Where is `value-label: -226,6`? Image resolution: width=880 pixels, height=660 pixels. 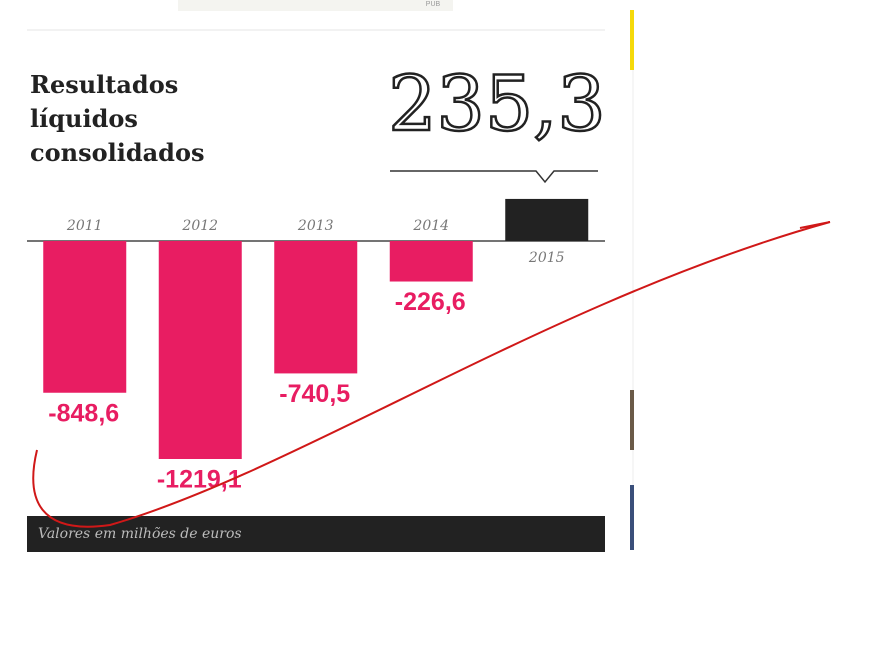
value-label: -226,6 is located at coordinates (430, 302).